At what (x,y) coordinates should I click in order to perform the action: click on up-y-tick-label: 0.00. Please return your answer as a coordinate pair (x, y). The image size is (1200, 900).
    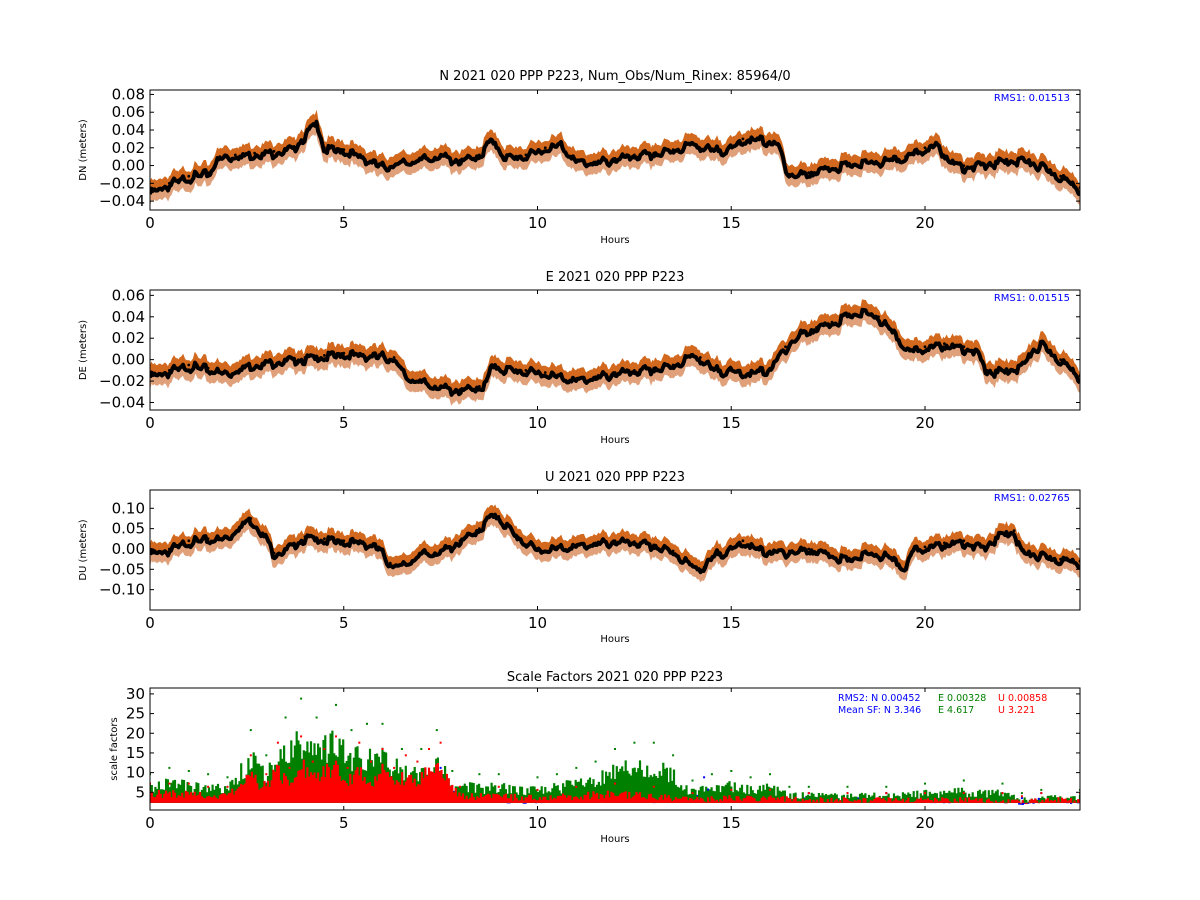
    Looking at the image, I should click on (128, 549).